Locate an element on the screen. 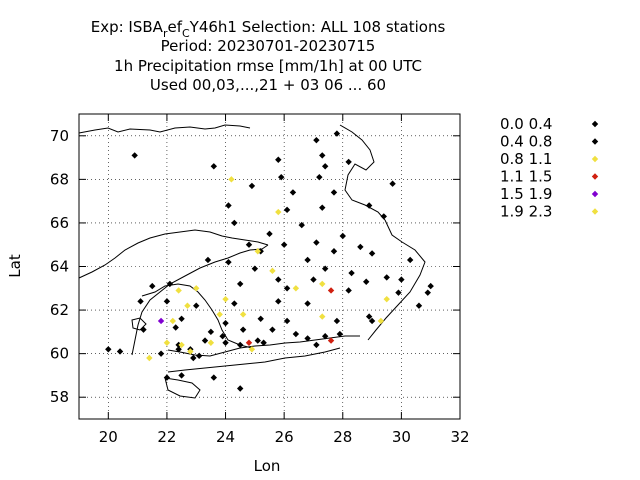  y-tick-label-0: 58 is located at coordinates (59, 397).